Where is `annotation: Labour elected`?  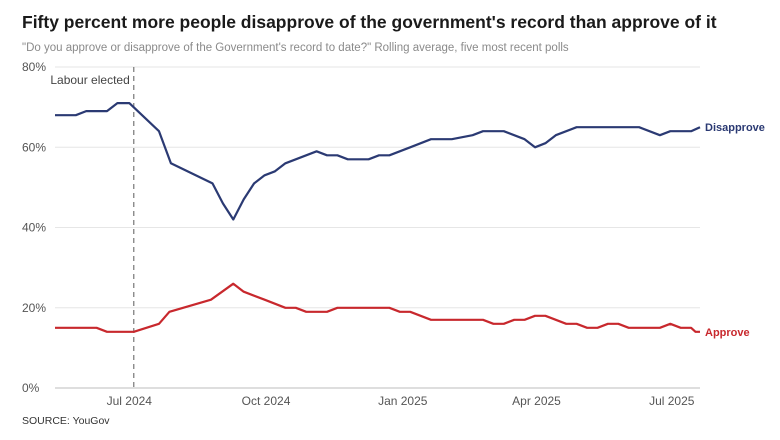 annotation: Labour elected is located at coordinates (92, 227).